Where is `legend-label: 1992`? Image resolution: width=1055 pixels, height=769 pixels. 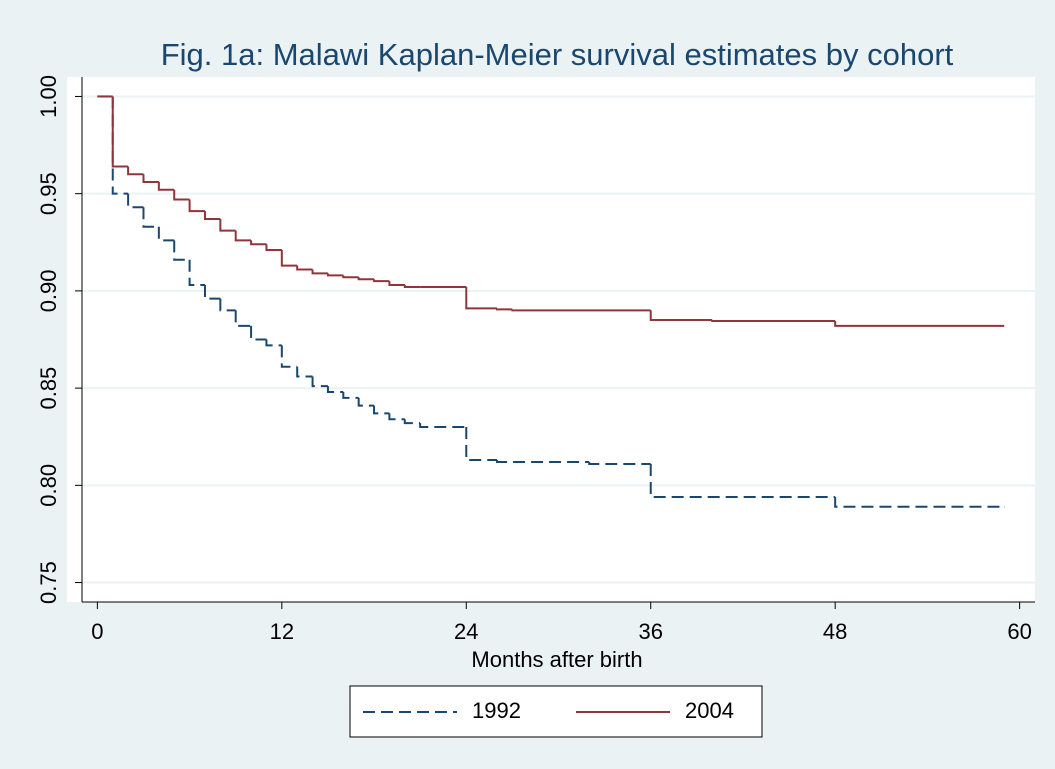 legend-label: 1992 is located at coordinates (496, 710).